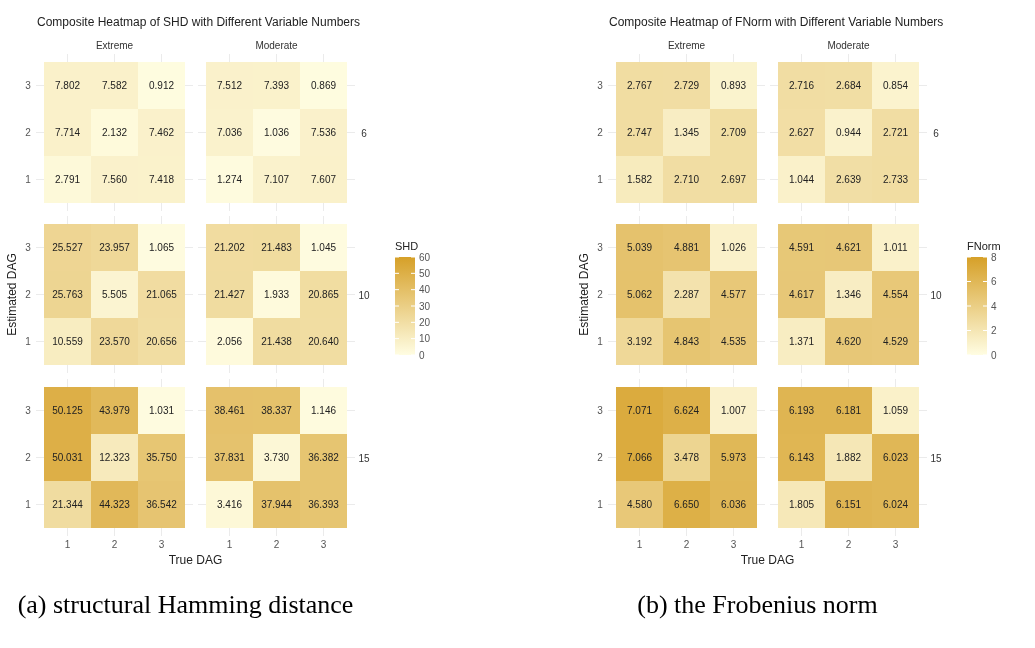 This screenshot has width=1035, height=648. I want to click on data-label: 20.865, so click(324, 294).